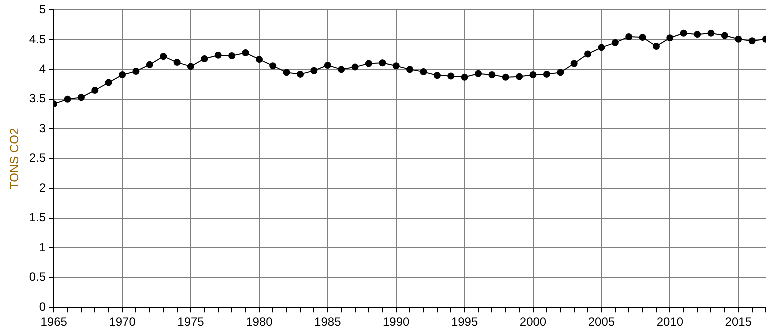 Image resolution: width=774 pixels, height=333 pixels. Describe the element at coordinates (37, 39) in the screenshot. I see `y-tick-label: 4.5` at that location.